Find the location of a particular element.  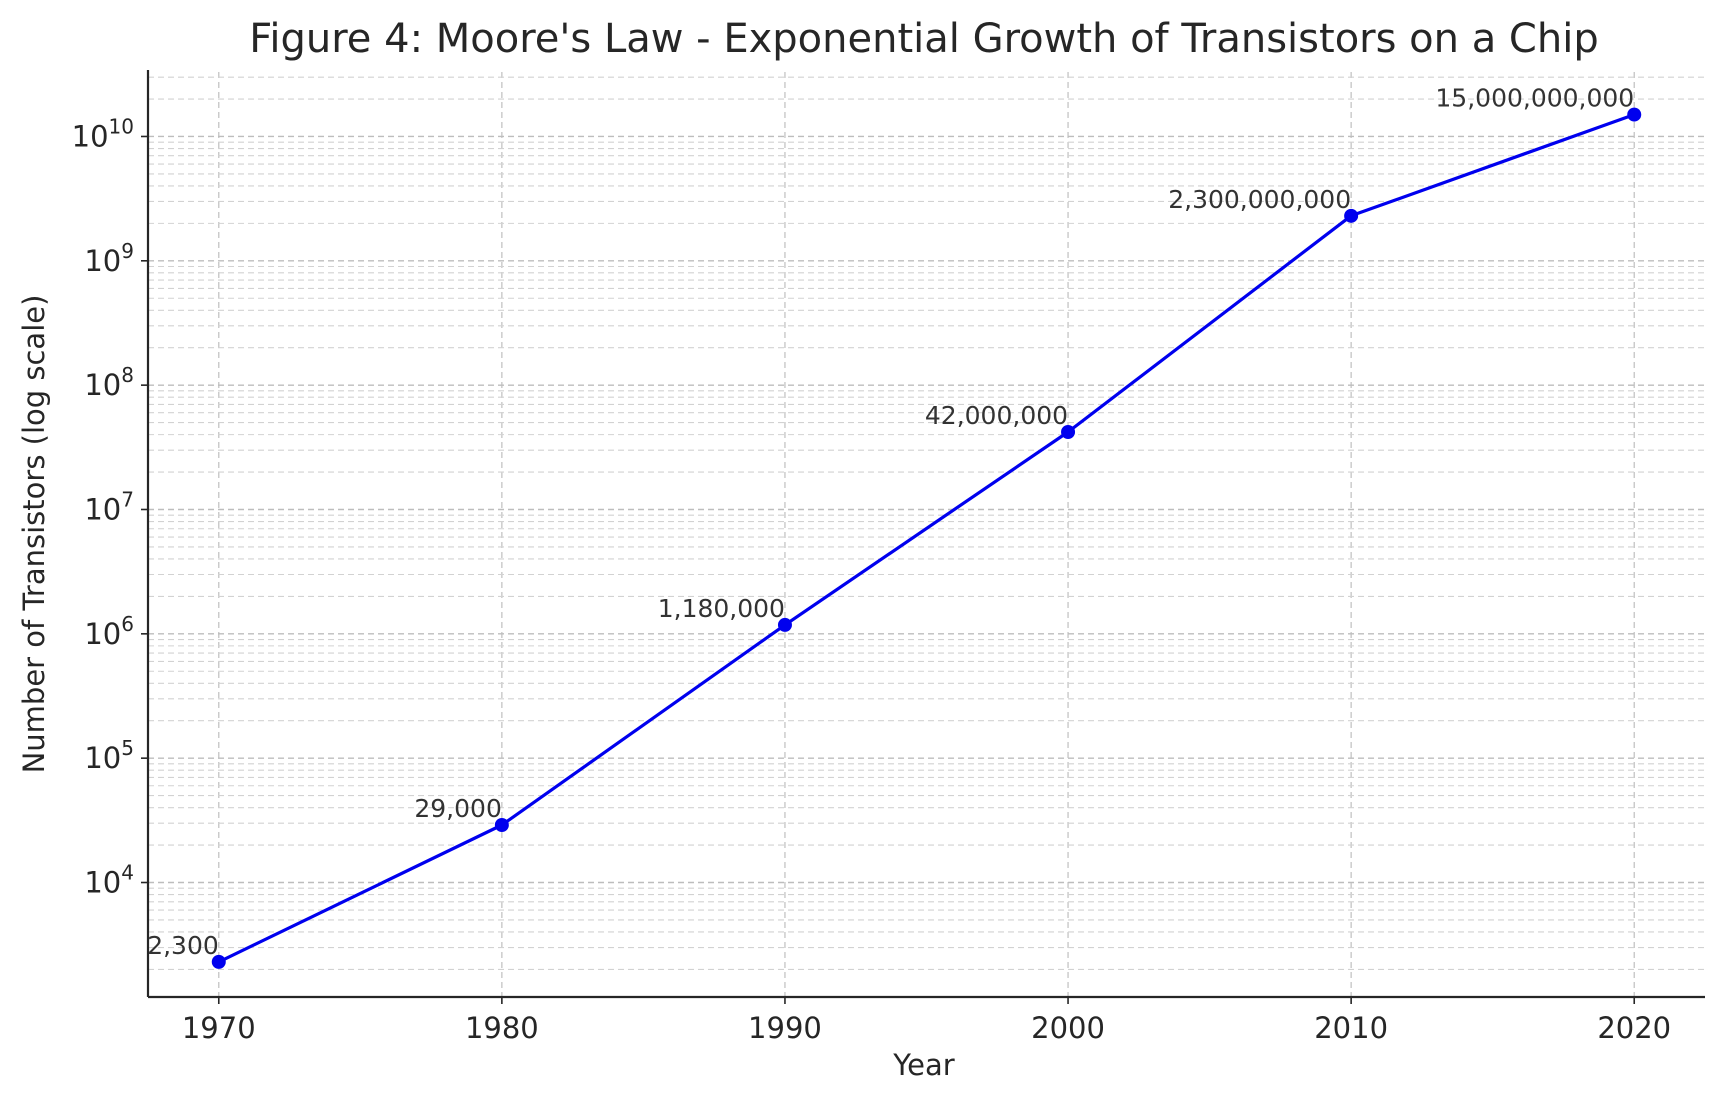

y-axis-label: Number of Transistors (log scale) is located at coordinates (34, 534).